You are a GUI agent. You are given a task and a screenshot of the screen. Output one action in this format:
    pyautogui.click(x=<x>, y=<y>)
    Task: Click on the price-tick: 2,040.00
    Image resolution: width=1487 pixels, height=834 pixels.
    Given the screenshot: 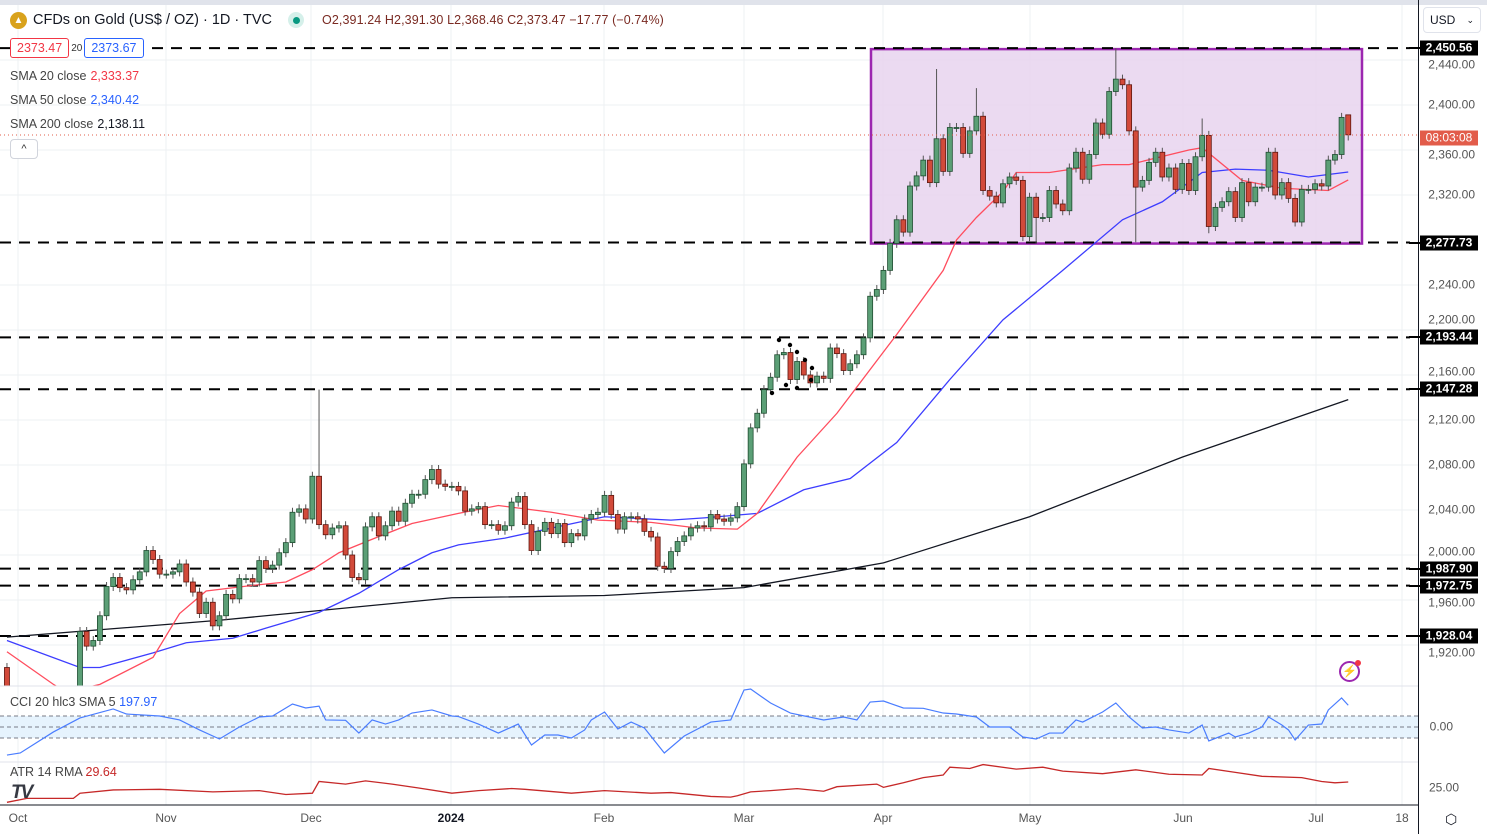 What is the action you would take?
    pyautogui.click(x=1451, y=509)
    